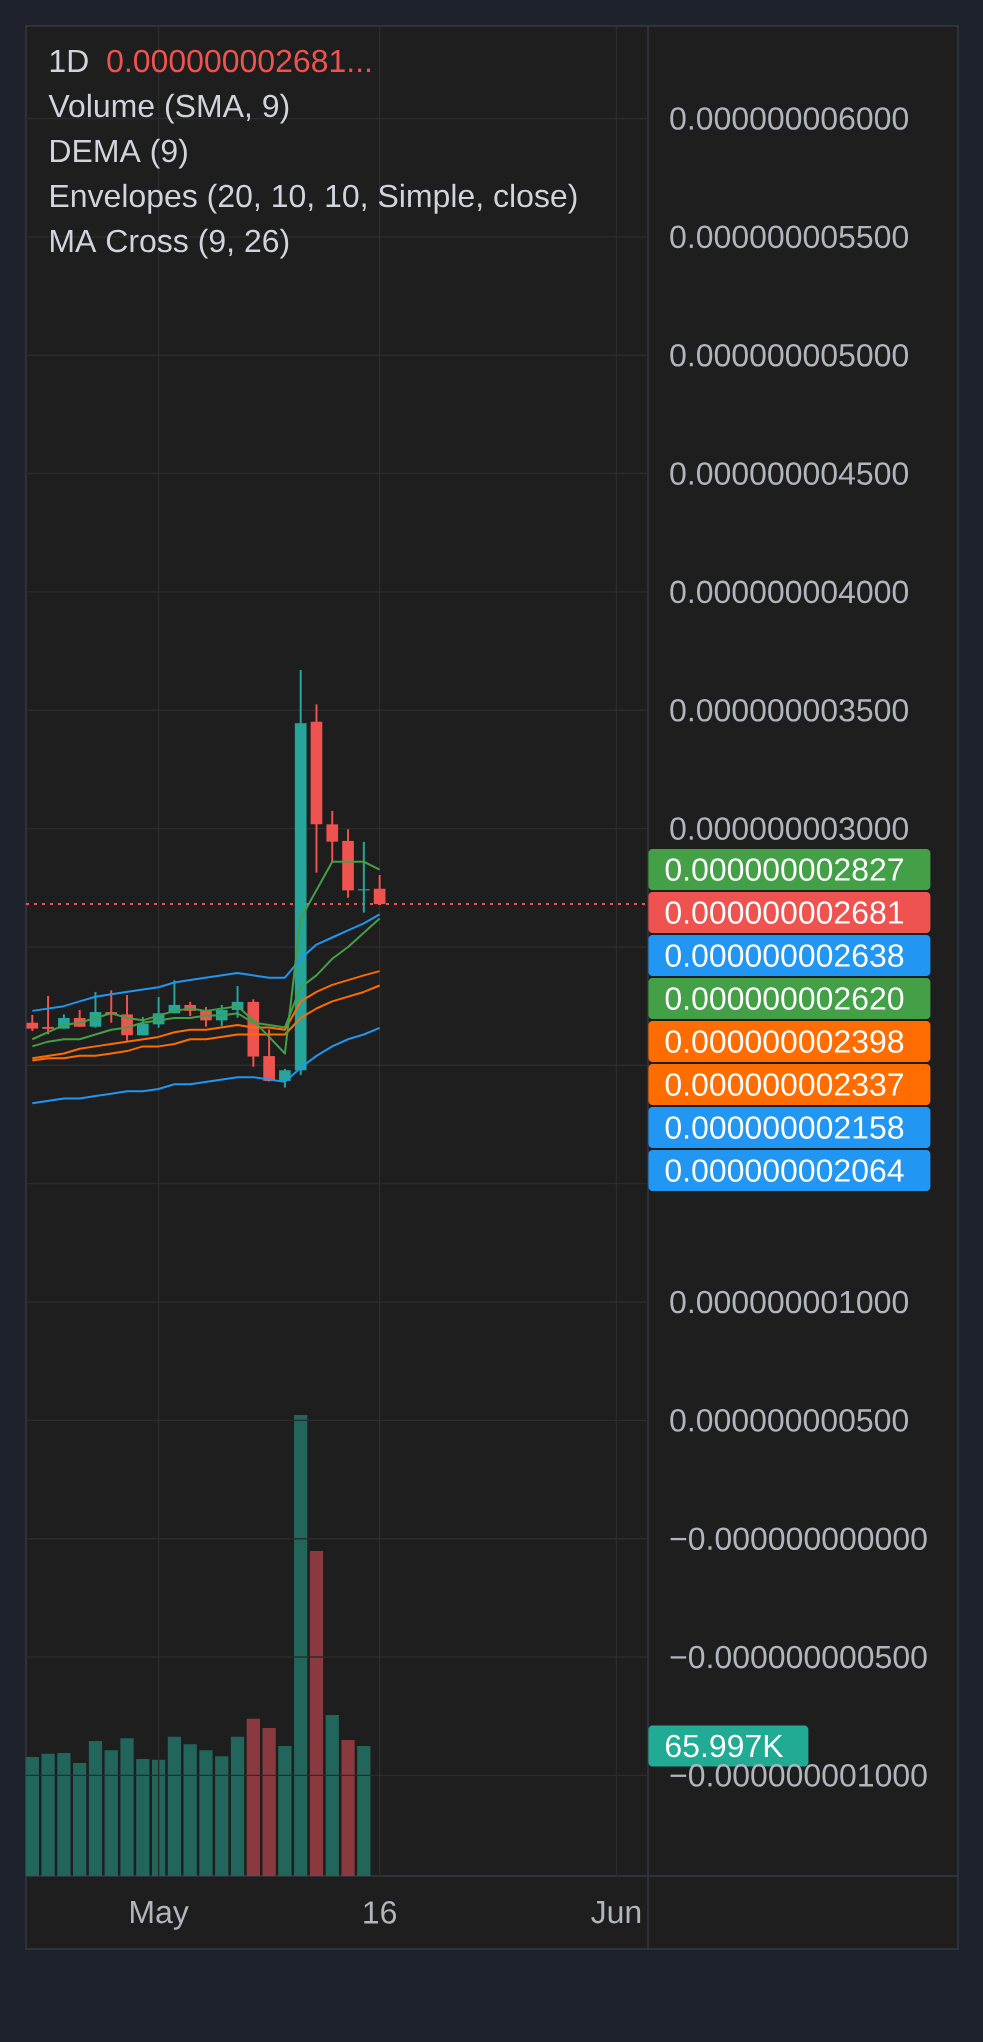 The height and width of the screenshot is (2042, 983). What do you see at coordinates (798, 1539) in the screenshot?
I see `y-tick-label: −0.000000000000` at bounding box center [798, 1539].